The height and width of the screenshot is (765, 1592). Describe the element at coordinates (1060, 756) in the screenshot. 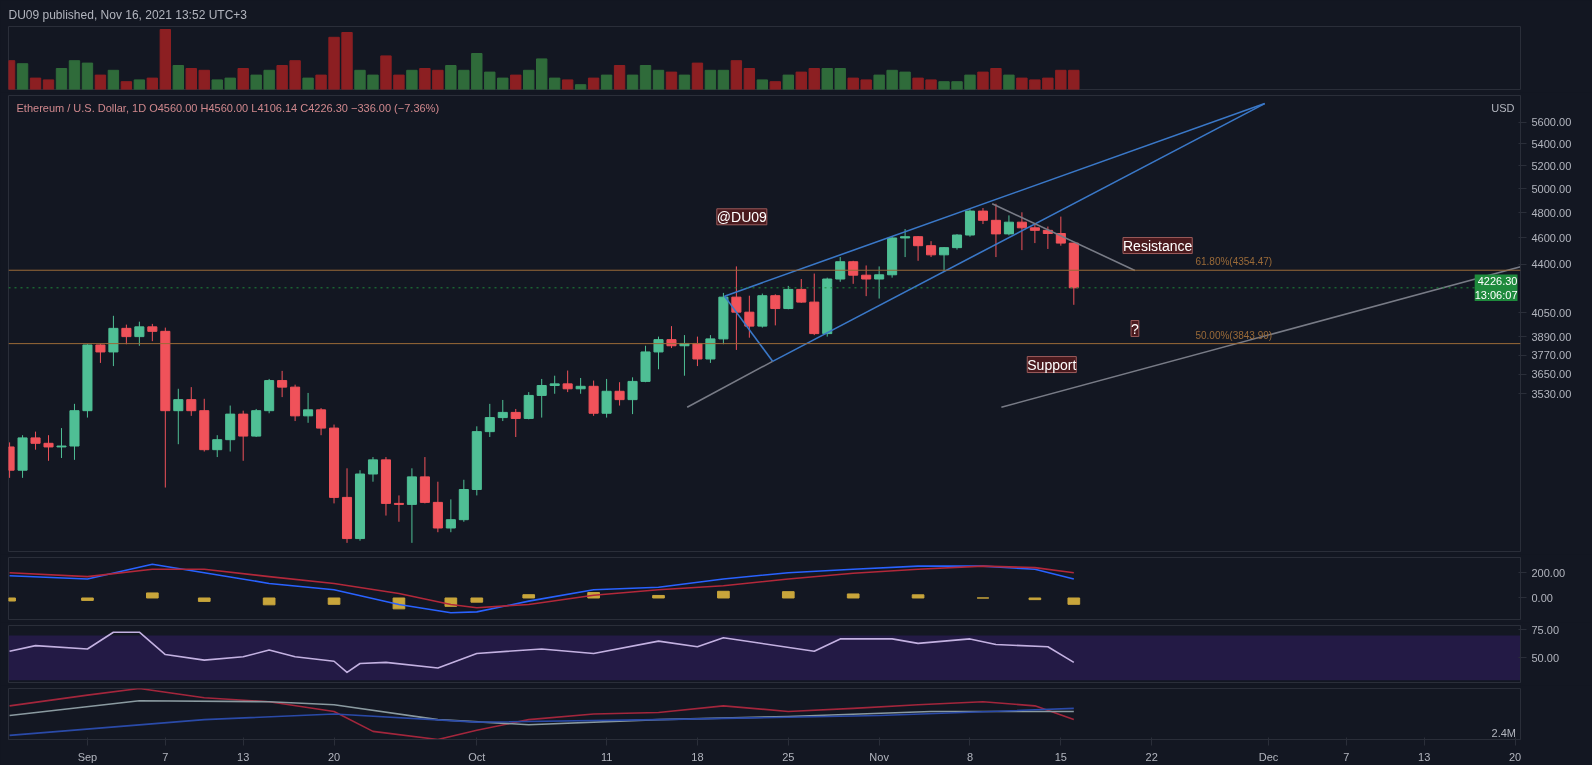

I see `x-tick-label: 15` at that location.